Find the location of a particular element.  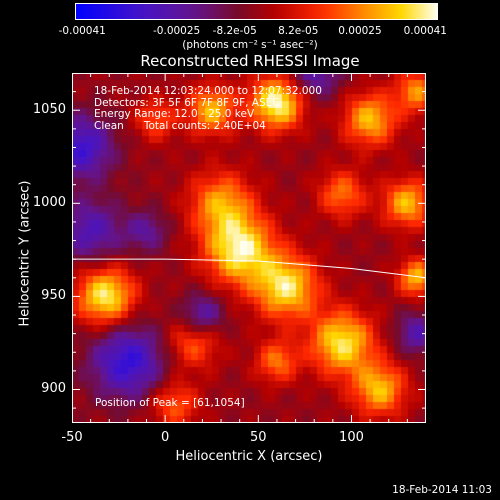

x-tick-label: -50 is located at coordinates (72, 437).